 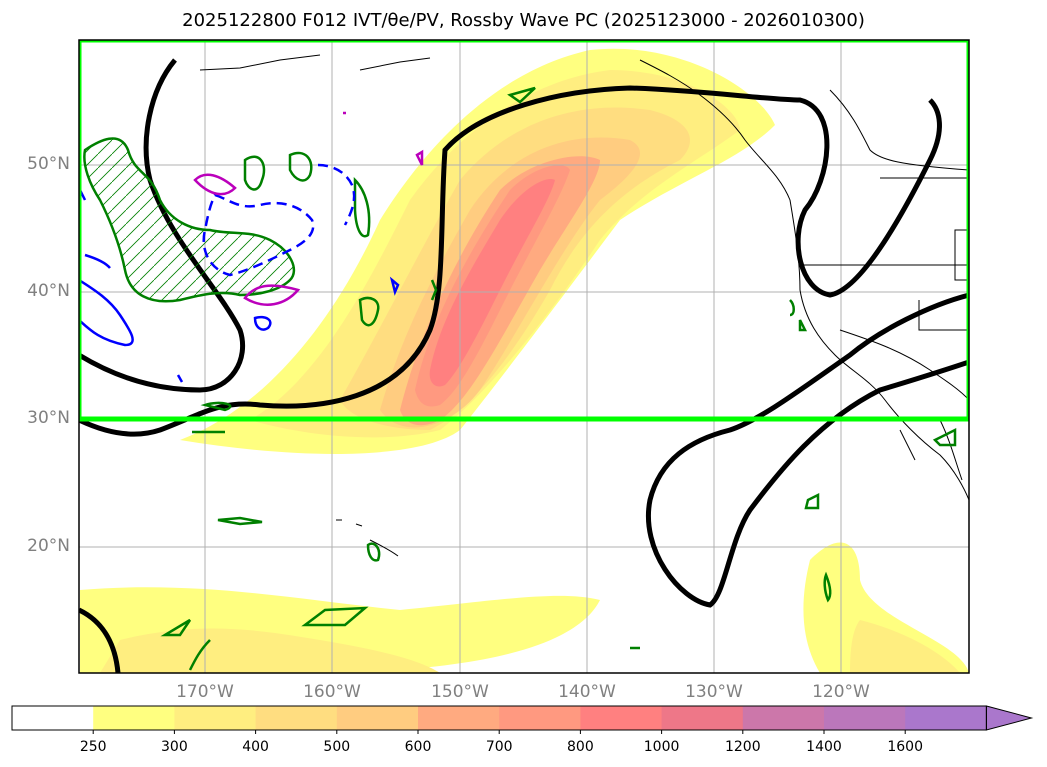 What do you see at coordinates (93, 747) in the screenshot?
I see `colorbar-tick-label: 250` at bounding box center [93, 747].